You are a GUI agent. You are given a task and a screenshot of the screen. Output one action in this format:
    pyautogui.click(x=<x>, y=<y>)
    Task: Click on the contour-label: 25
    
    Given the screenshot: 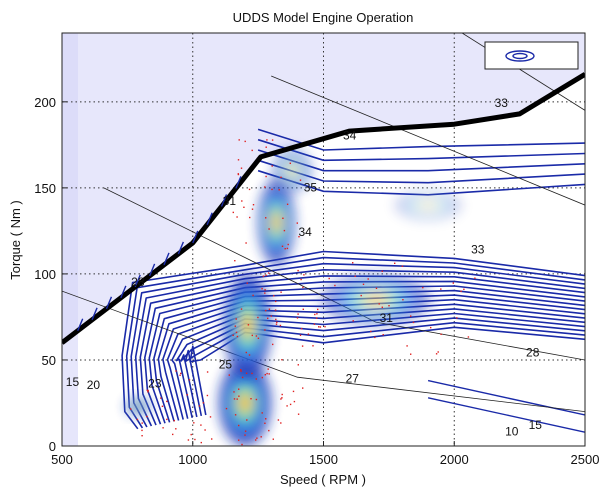 What is the action you would take?
    pyautogui.click(x=226, y=365)
    